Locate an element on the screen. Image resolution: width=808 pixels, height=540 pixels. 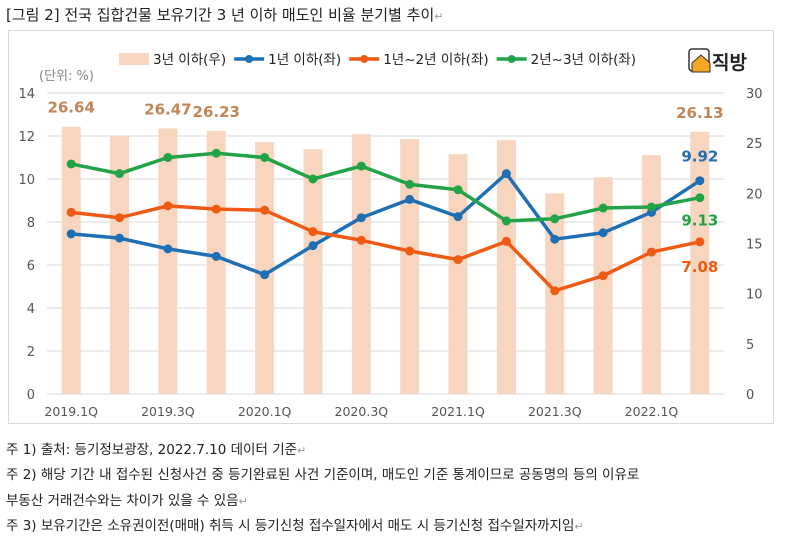
bar-data-label: 26.23 is located at coordinates (216, 112).